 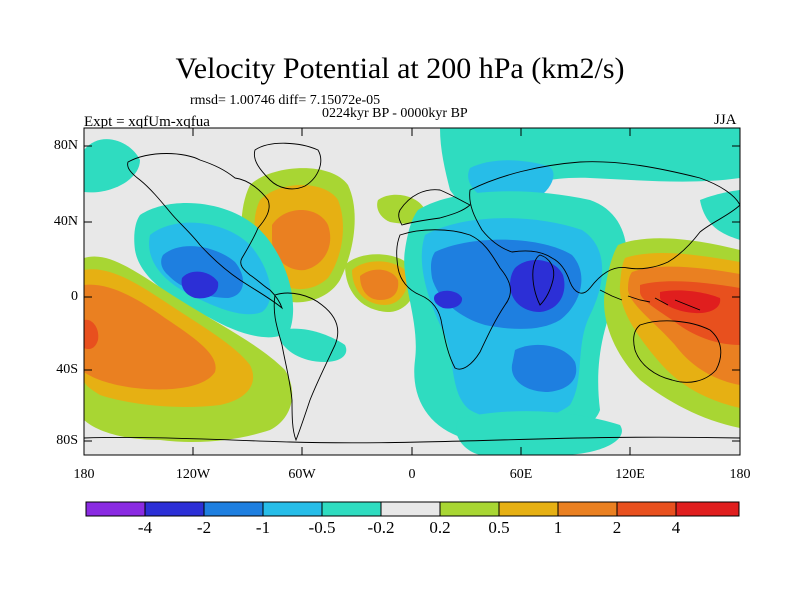 I want to click on field-region-blue-epac, so click(x=202, y=272).